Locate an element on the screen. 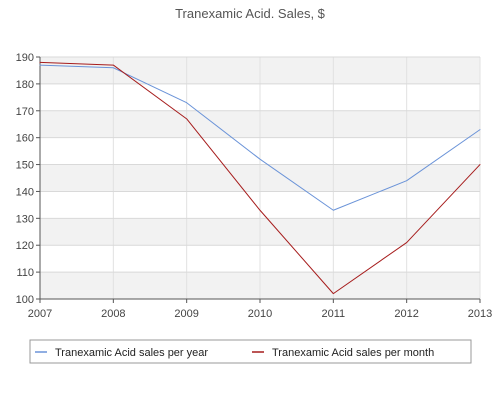  x-tick-label: 2012 is located at coordinates (406, 314).